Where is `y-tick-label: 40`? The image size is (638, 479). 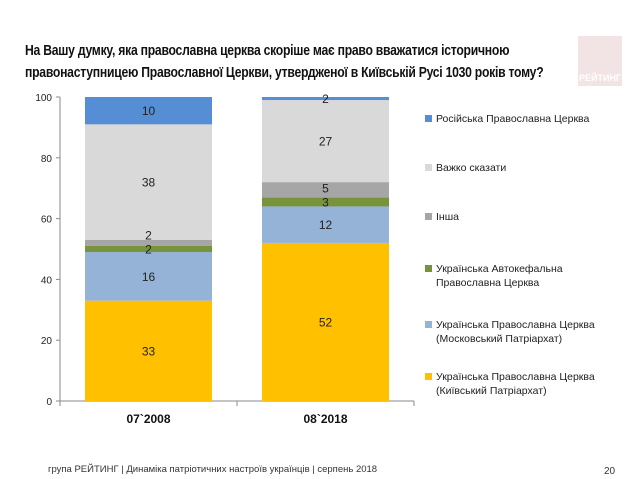
y-tick-label: 40 is located at coordinates (47, 280).